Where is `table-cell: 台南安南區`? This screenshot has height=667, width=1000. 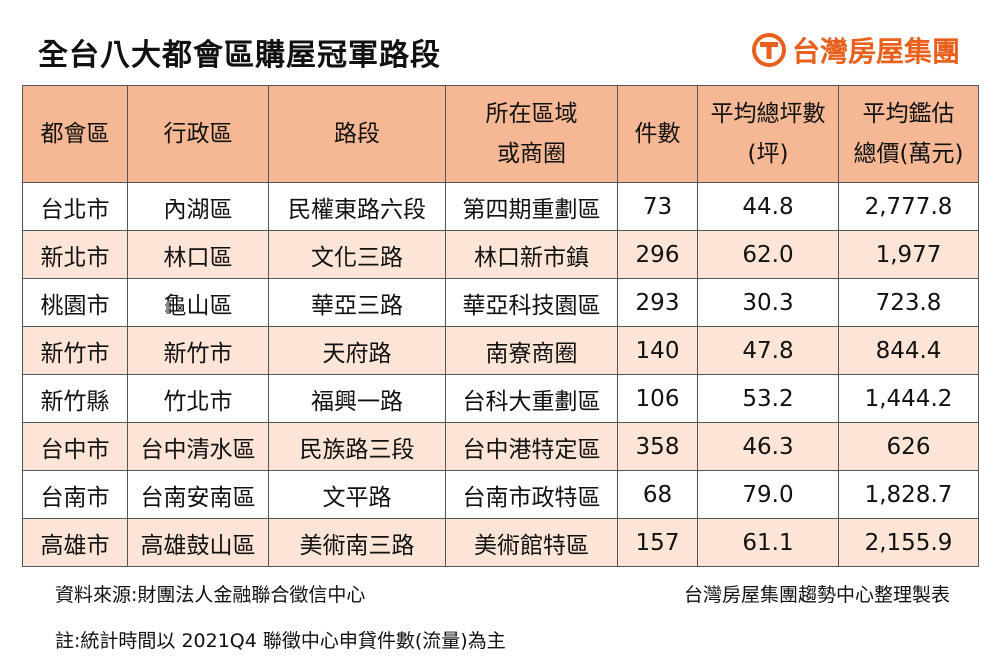 table-cell: 台南安南區 is located at coordinates (198, 494).